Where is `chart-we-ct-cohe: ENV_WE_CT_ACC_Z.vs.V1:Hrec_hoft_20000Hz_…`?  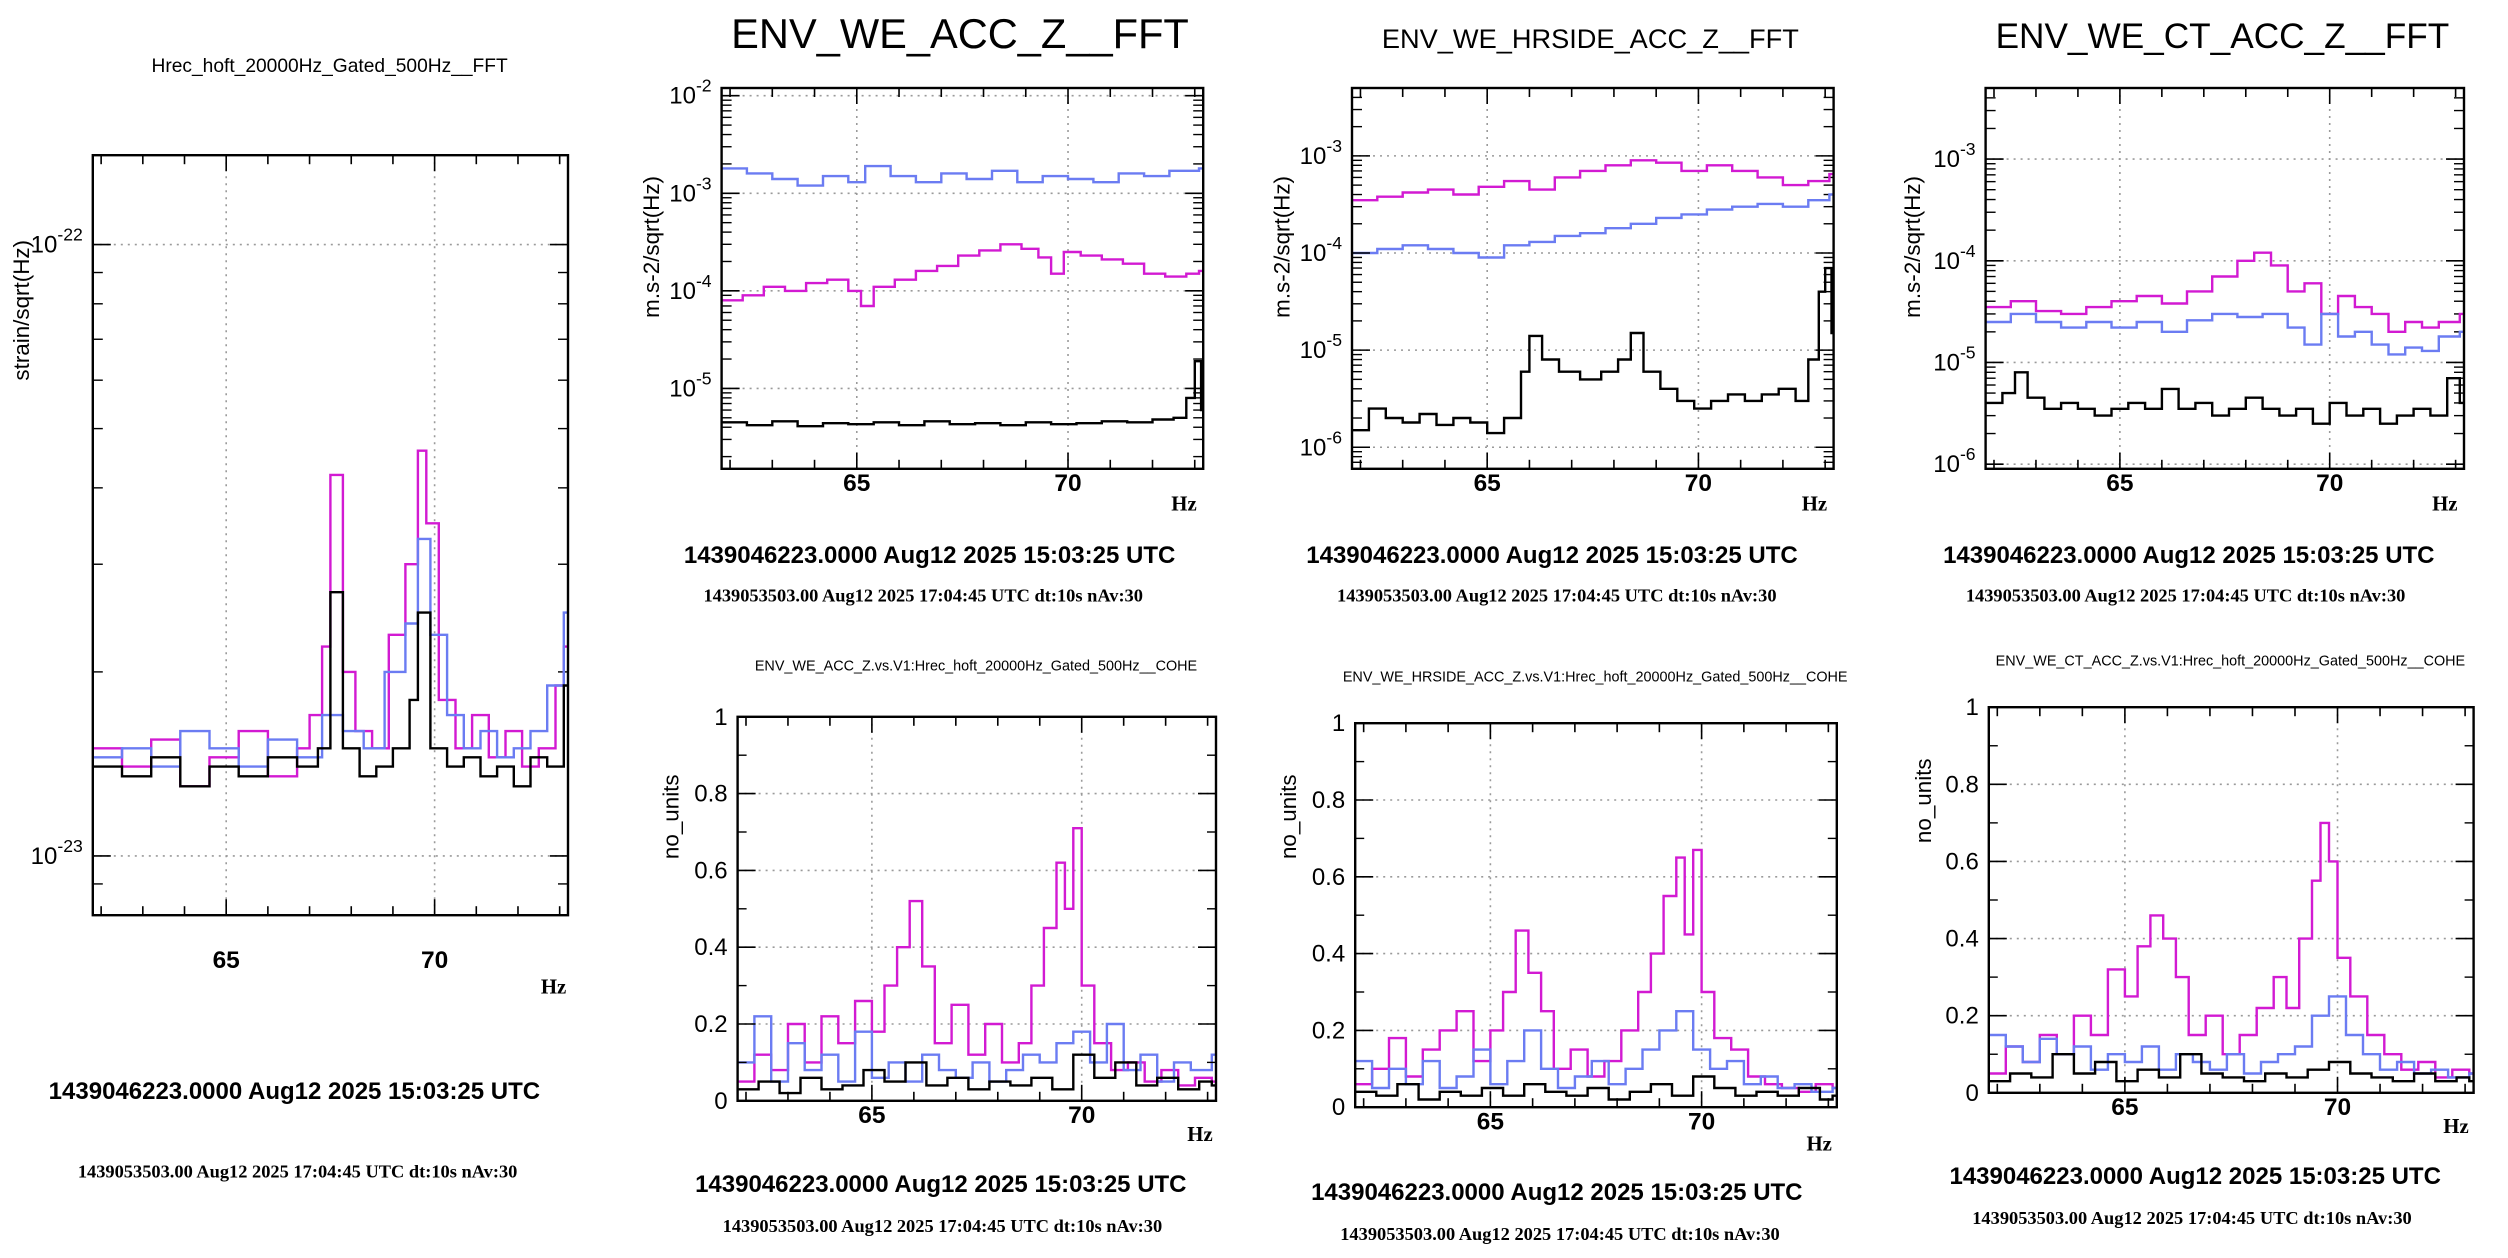
chart-we-ct-cohe: ENV_WE_CT_ACC_Z.vs.V1:Hrec_hoft_20000Hz_… is located at coordinates (2193, 941).